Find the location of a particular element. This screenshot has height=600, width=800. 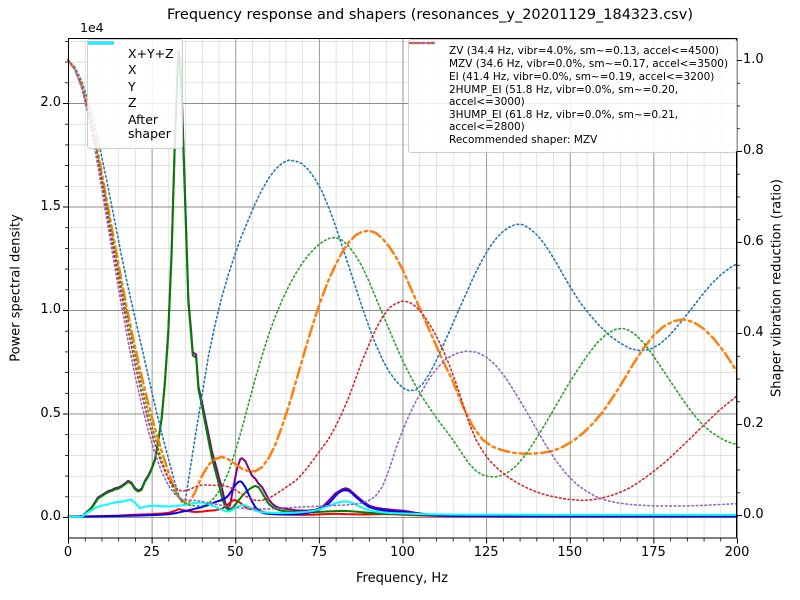

y-right-tick-label: 0.8 is located at coordinates (753, 150).